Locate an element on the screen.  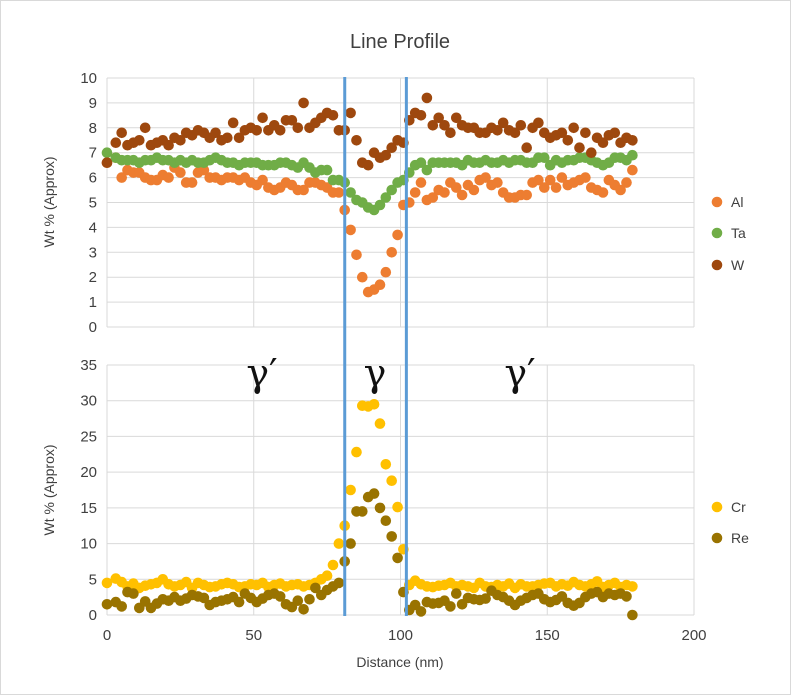
y-tick-label: 20 is located at coordinates (88, 472).